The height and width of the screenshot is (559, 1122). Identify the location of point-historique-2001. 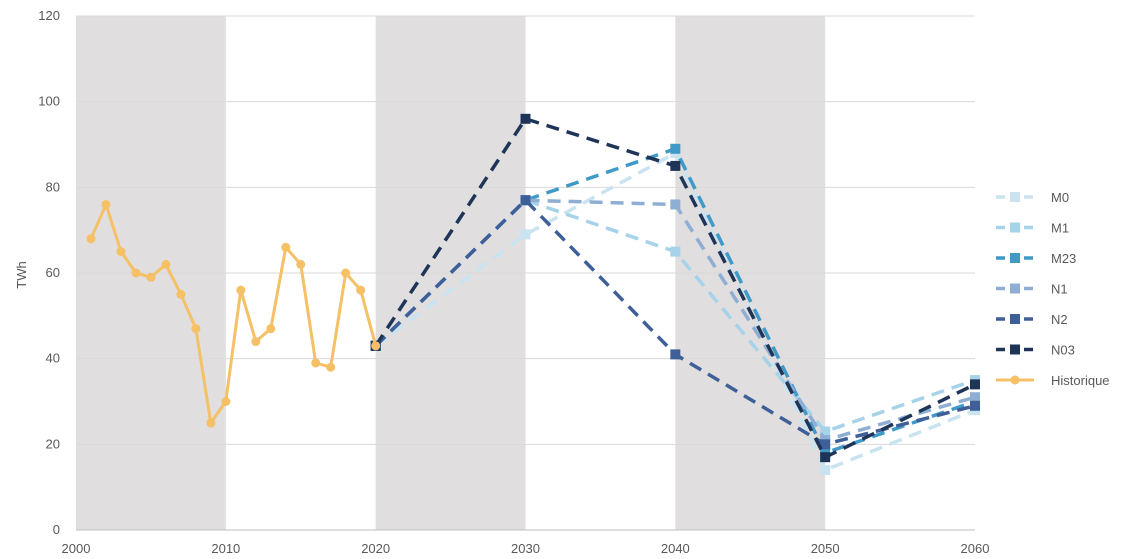
(91, 239).